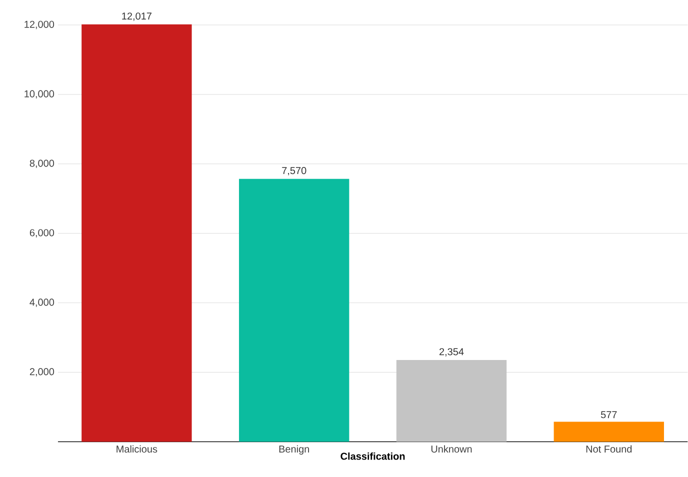  Describe the element at coordinates (294, 450) in the screenshot. I see `x-tick-label: Benign` at that location.